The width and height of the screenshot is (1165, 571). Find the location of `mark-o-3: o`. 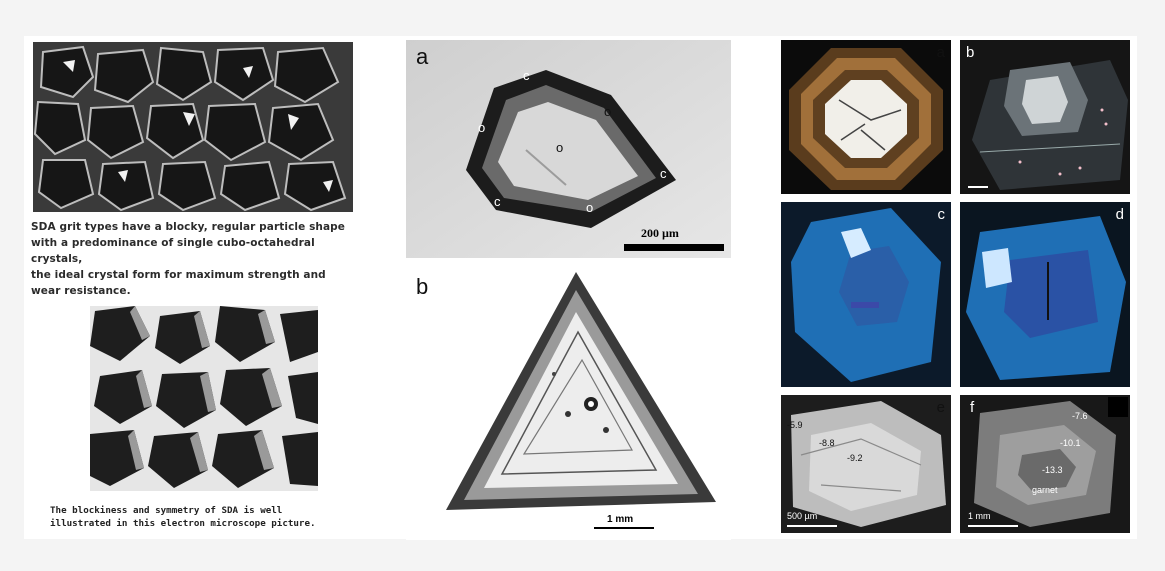

mark-o-3: o is located at coordinates (560, 147).